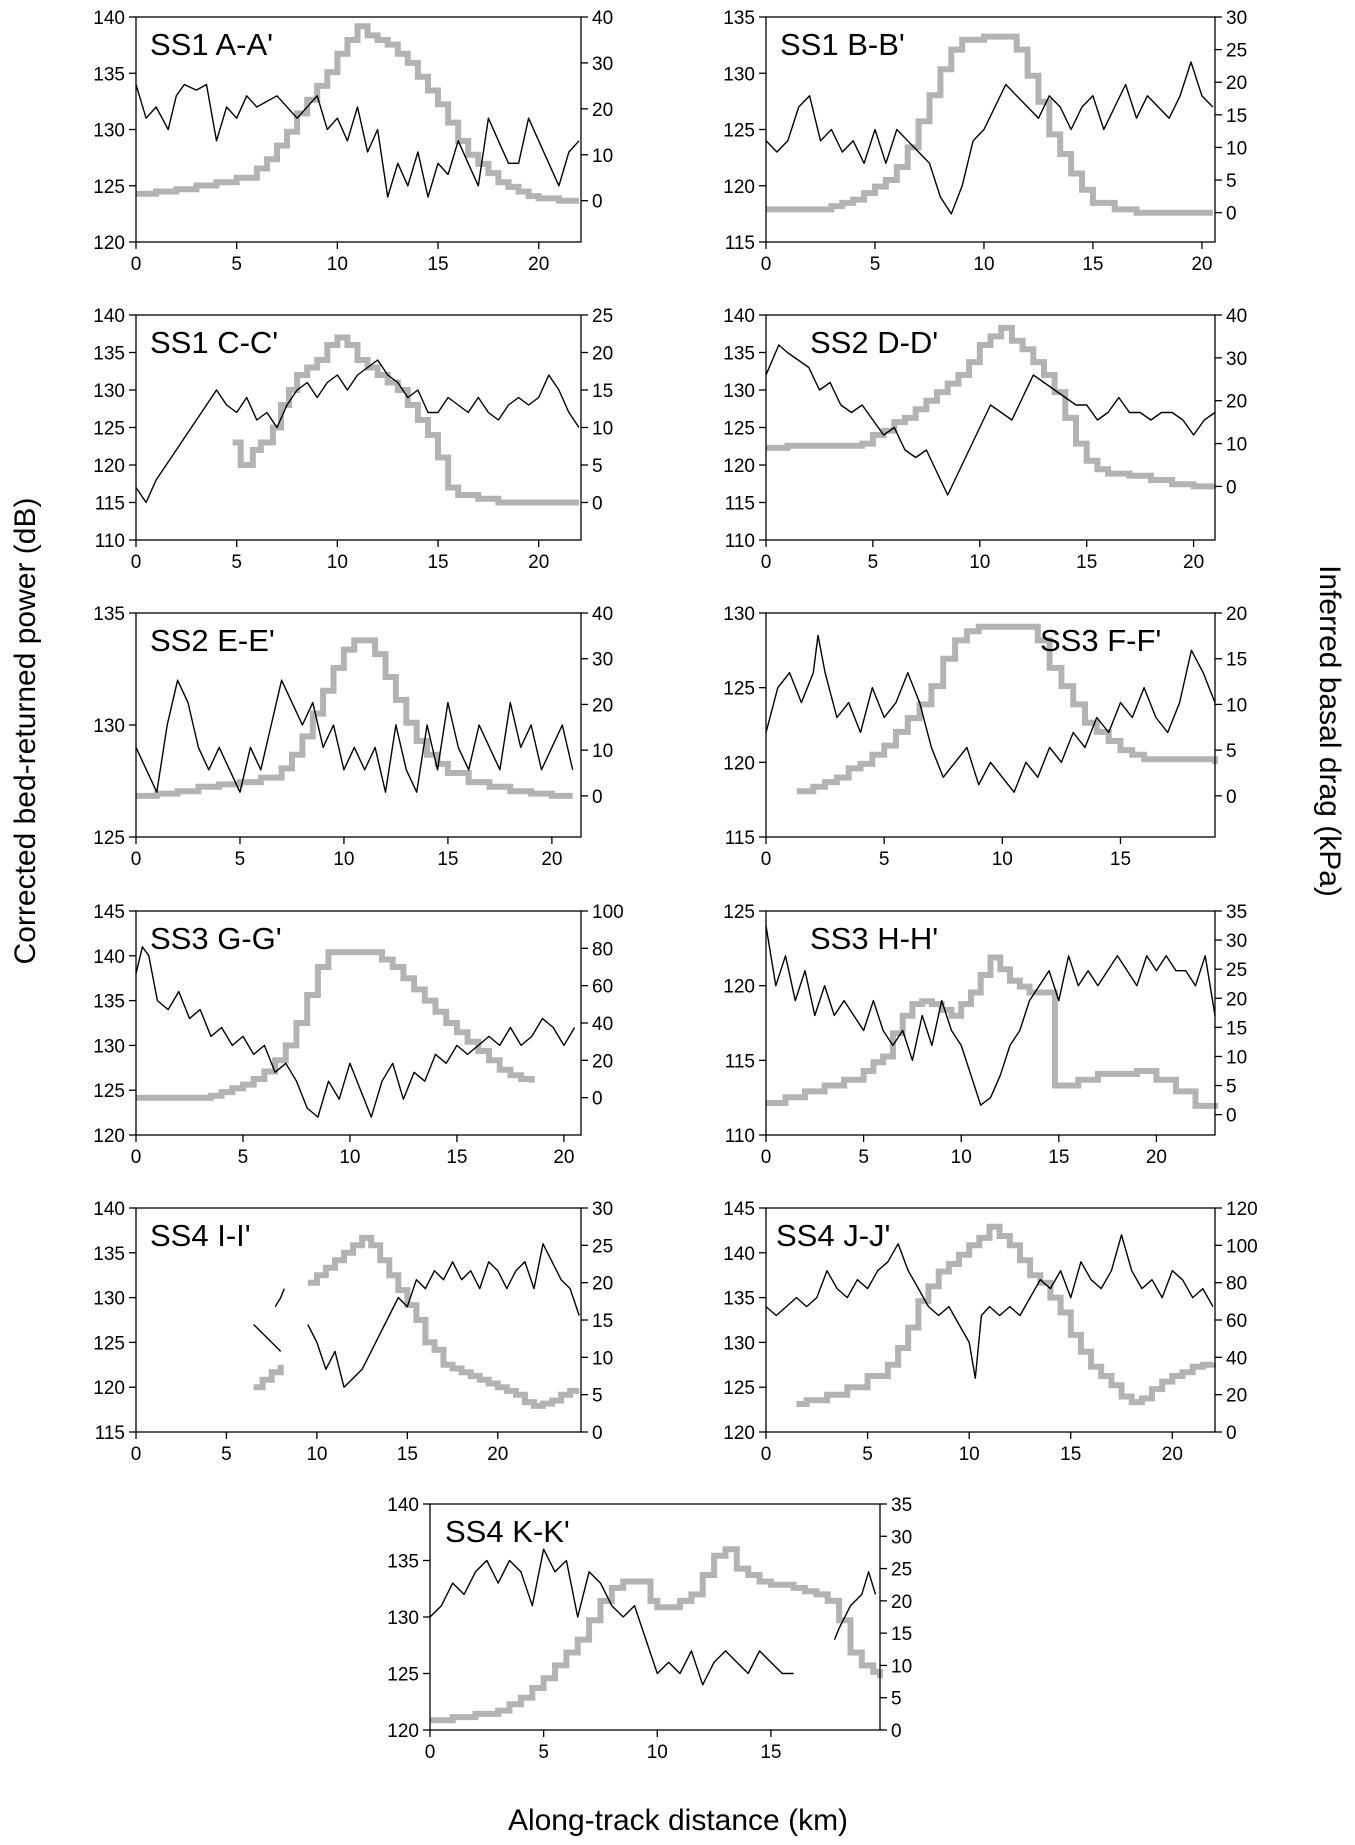 Image resolution: width=1355 pixels, height=1845 pixels. Describe the element at coordinates (214, 342) in the screenshot. I see `panel-title: SS1 C-C'` at that location.